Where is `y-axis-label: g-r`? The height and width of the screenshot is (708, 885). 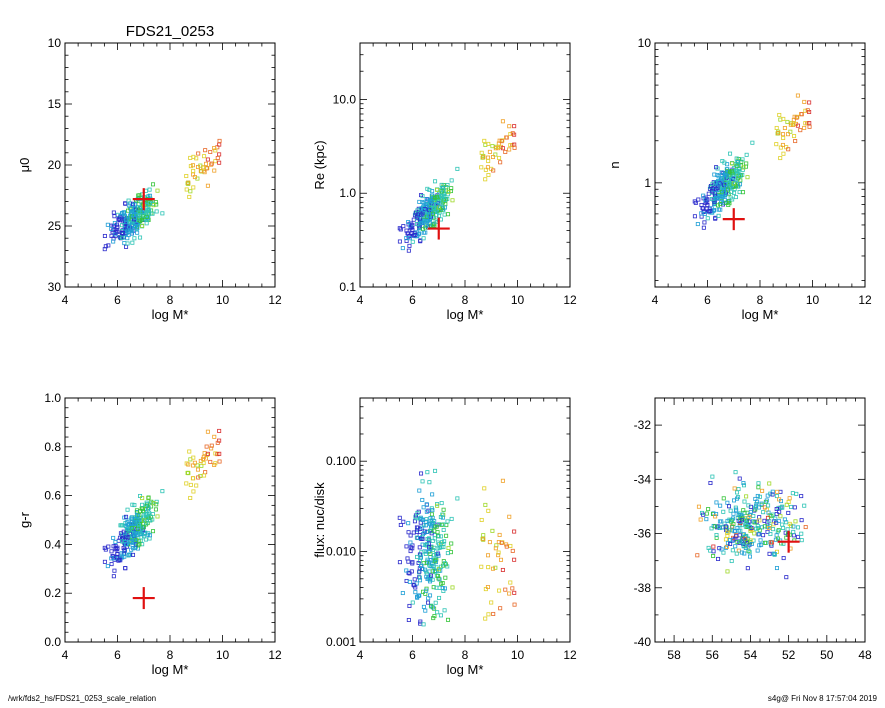 y-axis-label: g-r is located at coordinates (24, 519).